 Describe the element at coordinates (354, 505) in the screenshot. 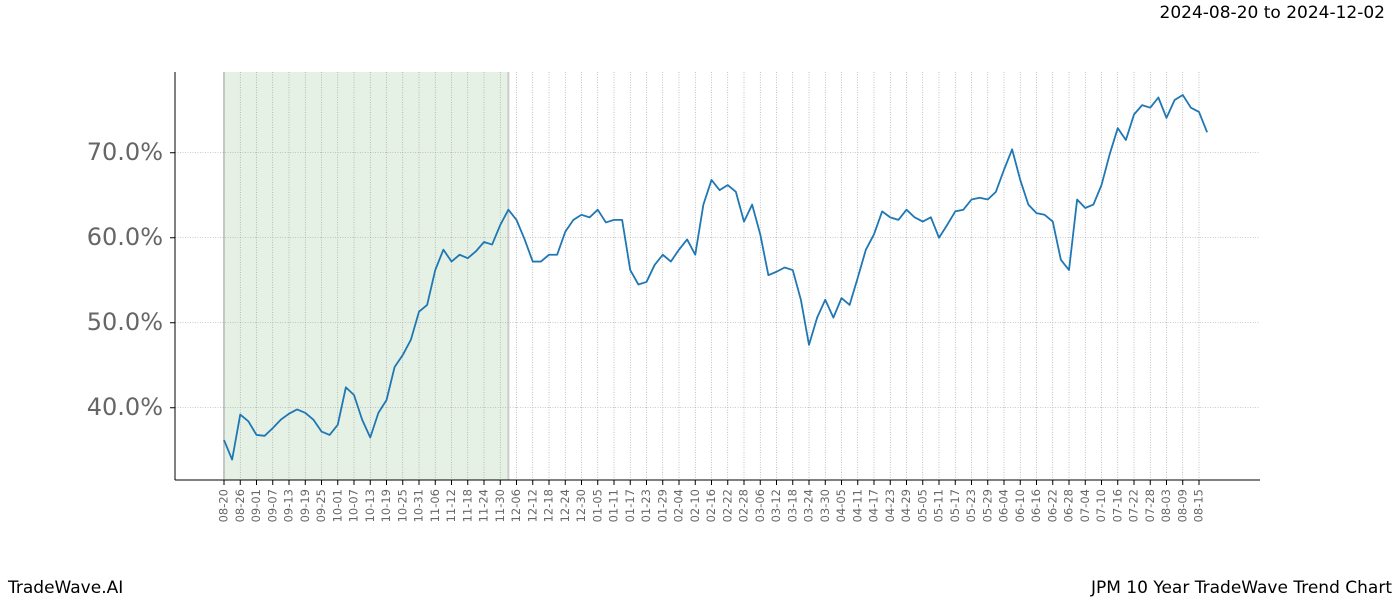

I see `x-tick-label: 10-07` at that location.